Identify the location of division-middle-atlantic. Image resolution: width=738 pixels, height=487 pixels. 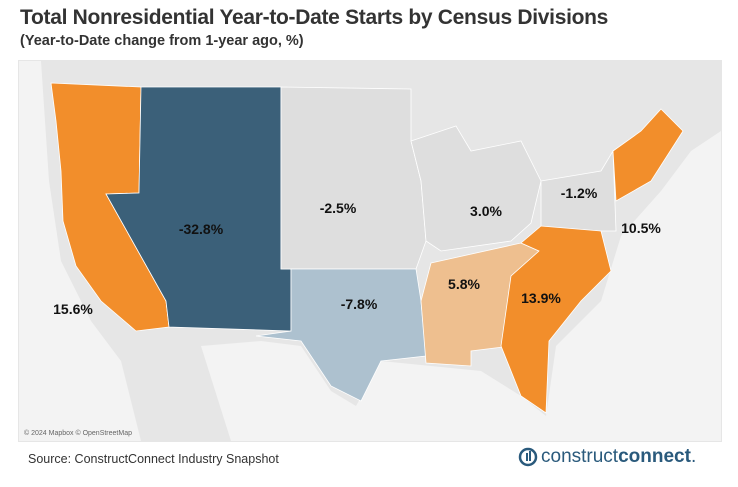
(578, 190).